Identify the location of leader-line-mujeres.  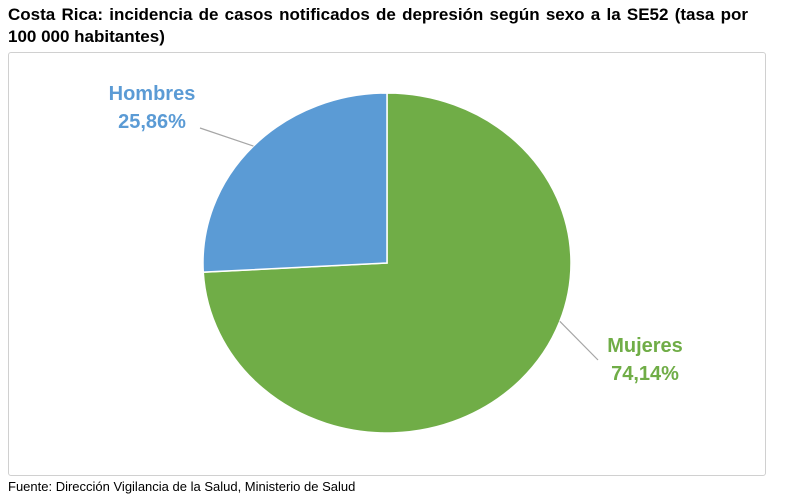
(579, 340).